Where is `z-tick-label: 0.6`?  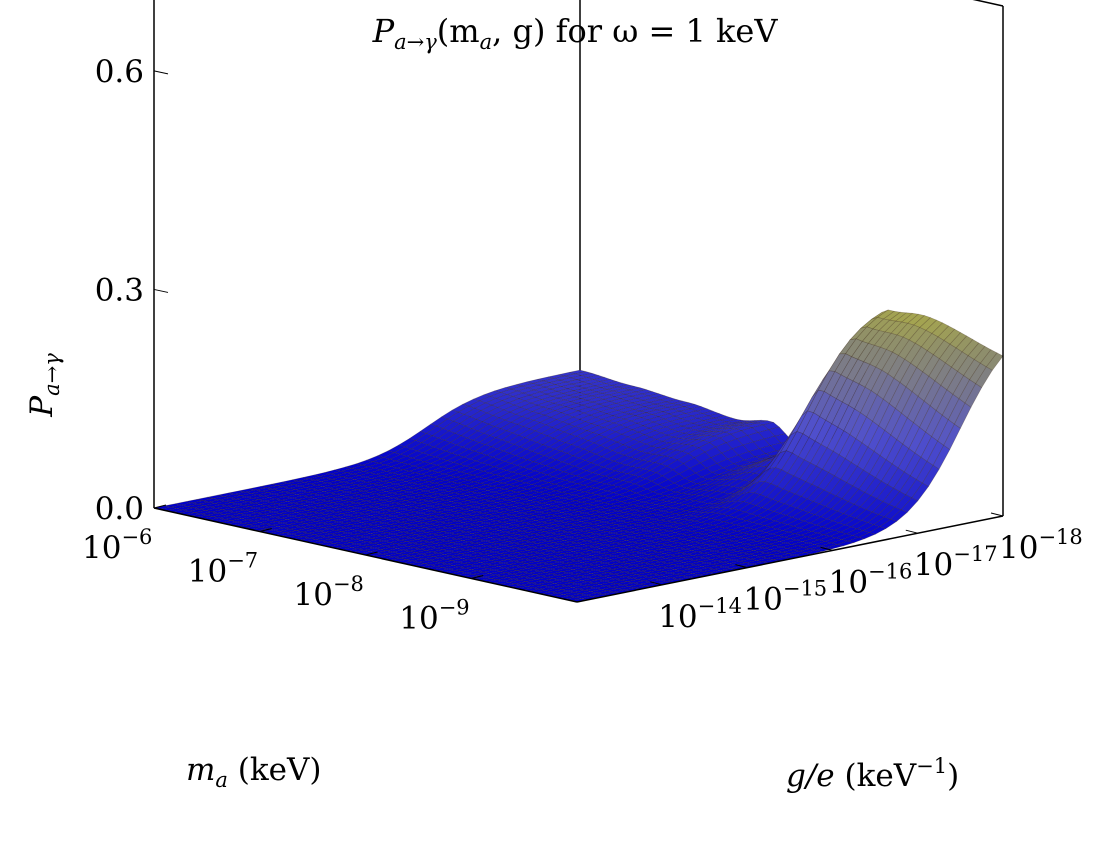
z-tick-label: 0.6 is located at coordinates (119, 72).